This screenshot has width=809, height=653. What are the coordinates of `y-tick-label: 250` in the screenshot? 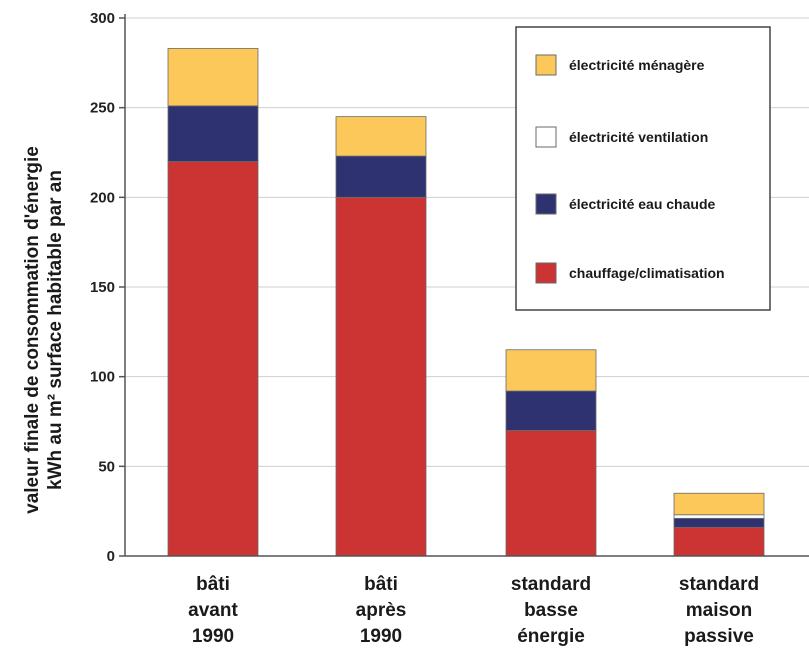 It's located at (102, 108).